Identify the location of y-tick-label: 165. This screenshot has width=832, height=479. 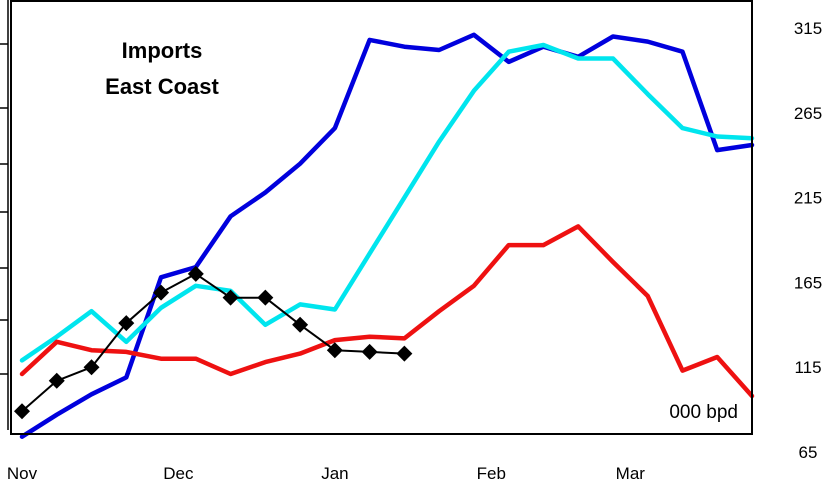
(808, 282).